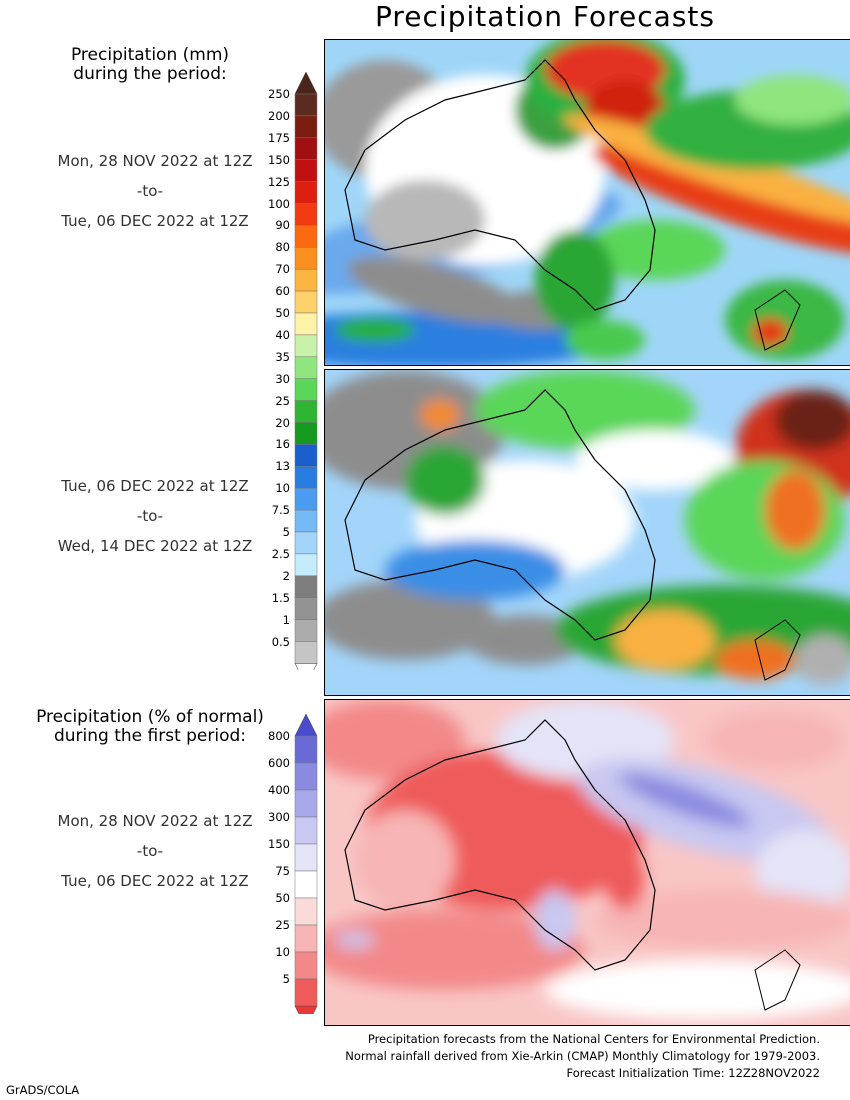 The image size is (850, 1100). Describe the element at coordinates (286, 979) in the screenshot. I see `pct-colorbar-label: 5` at that location.